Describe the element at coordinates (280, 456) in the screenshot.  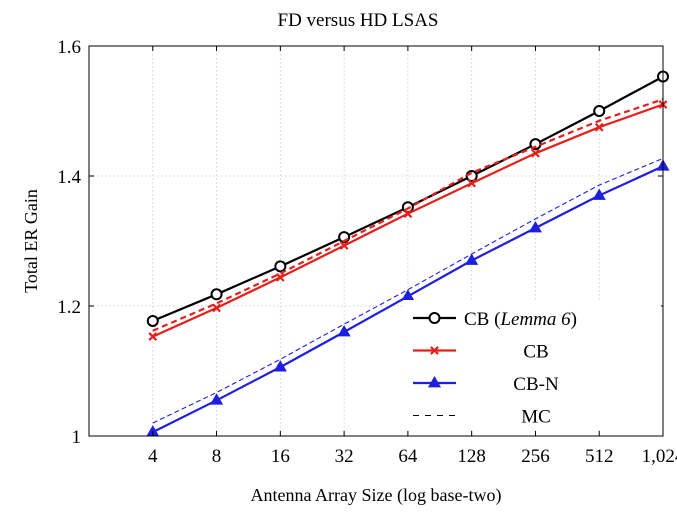
I see `x-tick-label: 16` at that location.